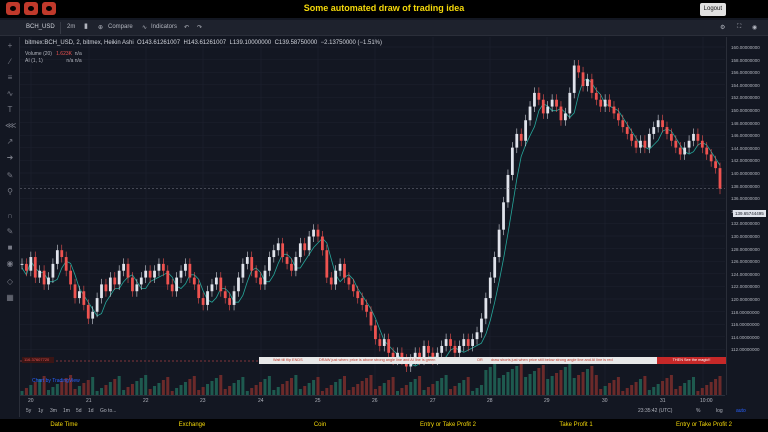  Describe the element at coordinates (10, 77) in the screenshot. I see `fib-icon: ≡` at that location.